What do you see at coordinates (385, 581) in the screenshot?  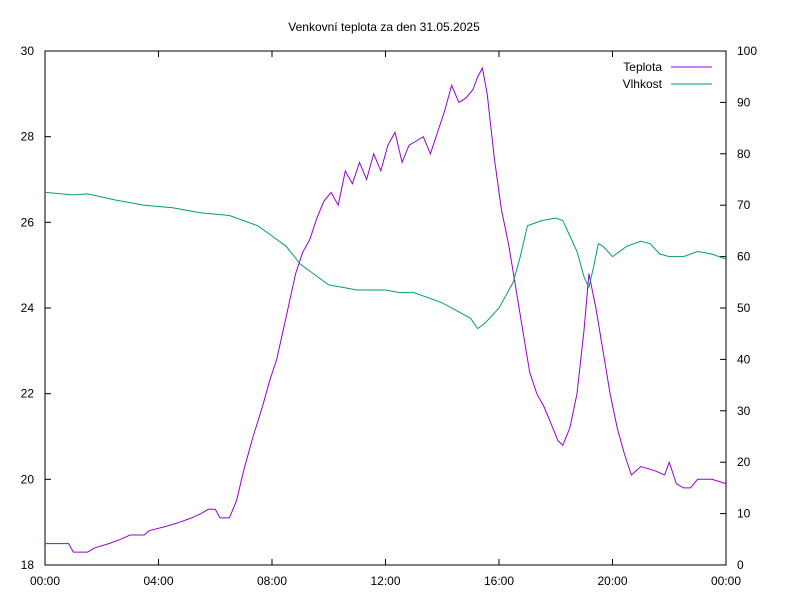 I see `x-tick-label: 12:00` at bounding box center [385, 581].